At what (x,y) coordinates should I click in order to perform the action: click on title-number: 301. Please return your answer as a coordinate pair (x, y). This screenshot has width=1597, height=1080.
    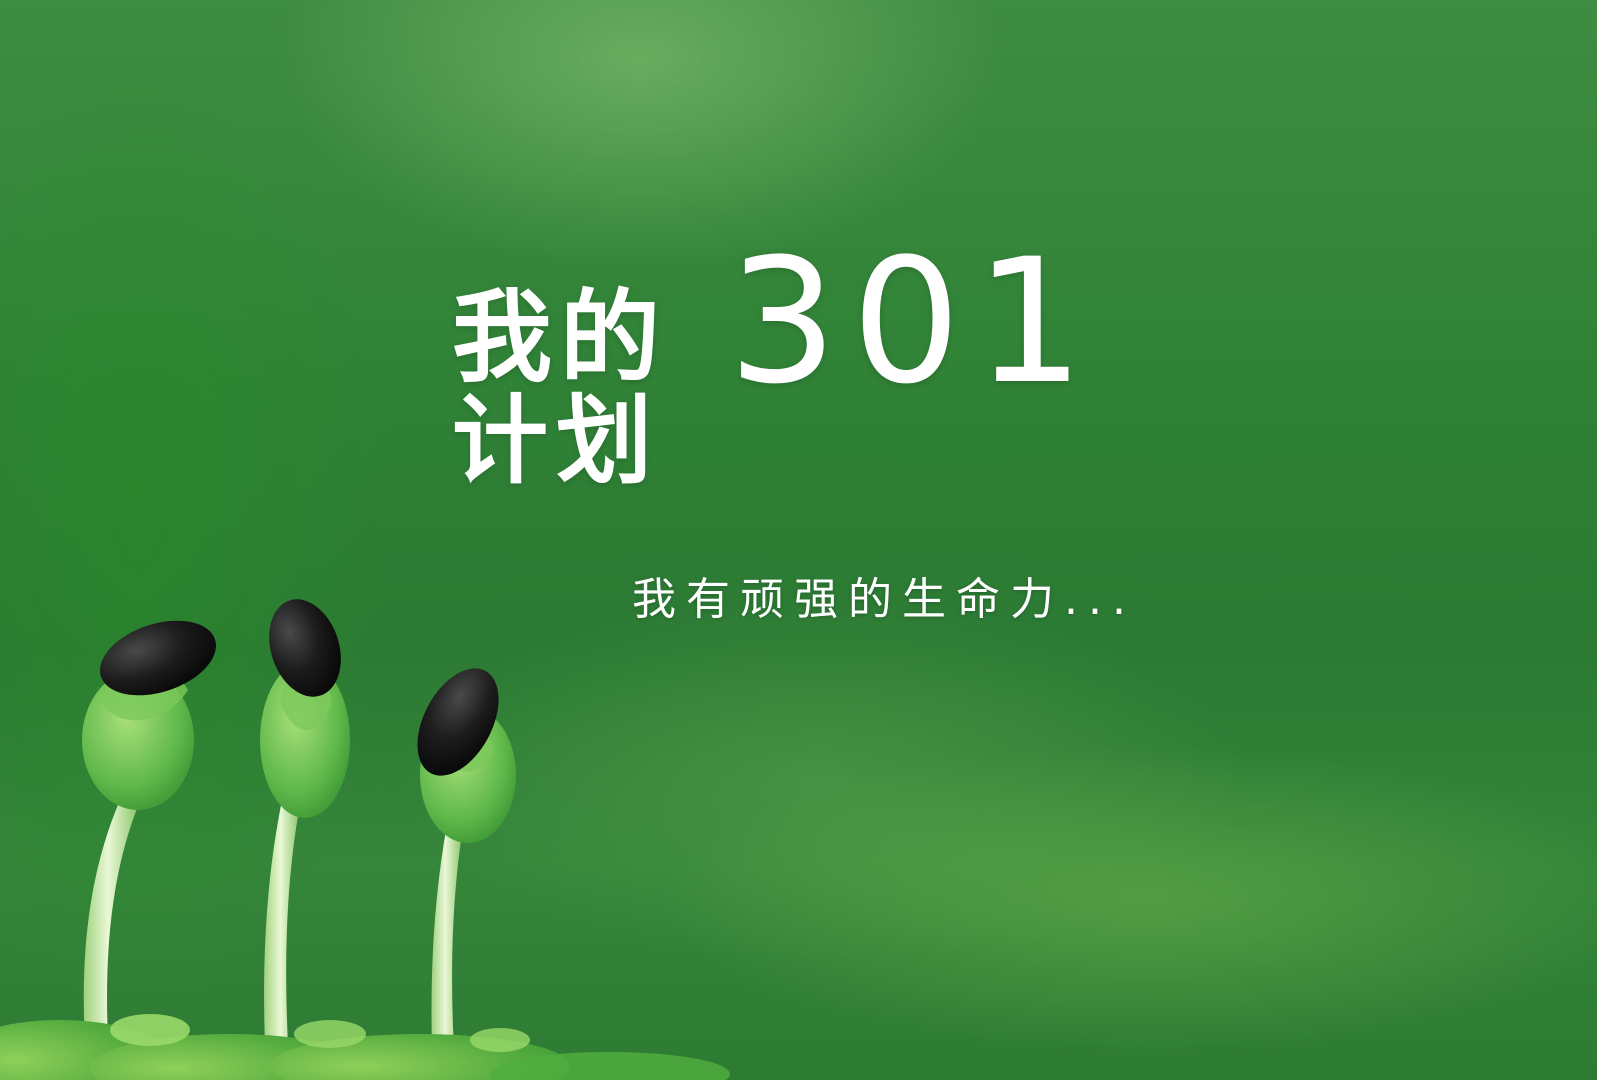
    Looking at the image, I should click on (913, 321).